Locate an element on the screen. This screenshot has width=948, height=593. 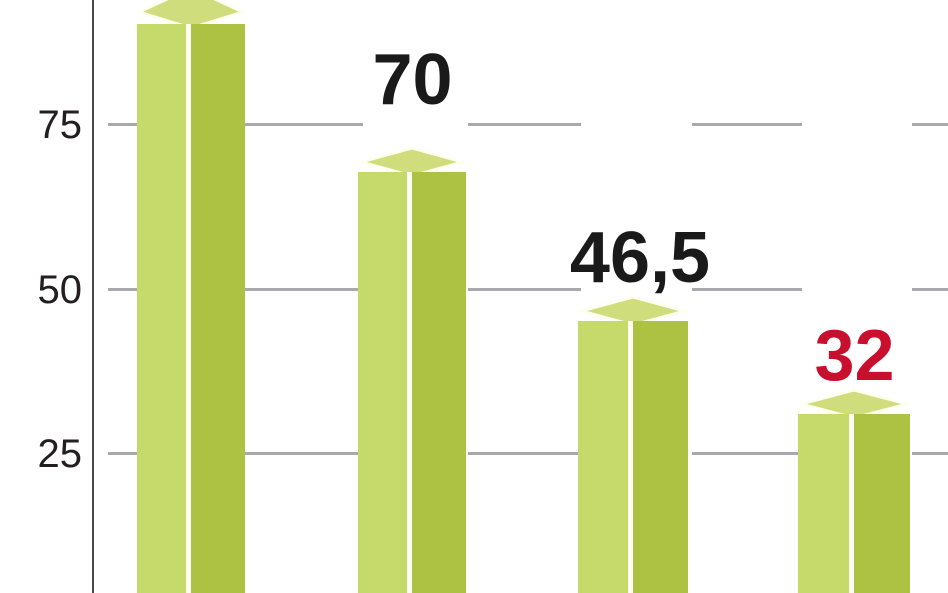
gridline-25-seg2 is located at coordinates (304, 453).